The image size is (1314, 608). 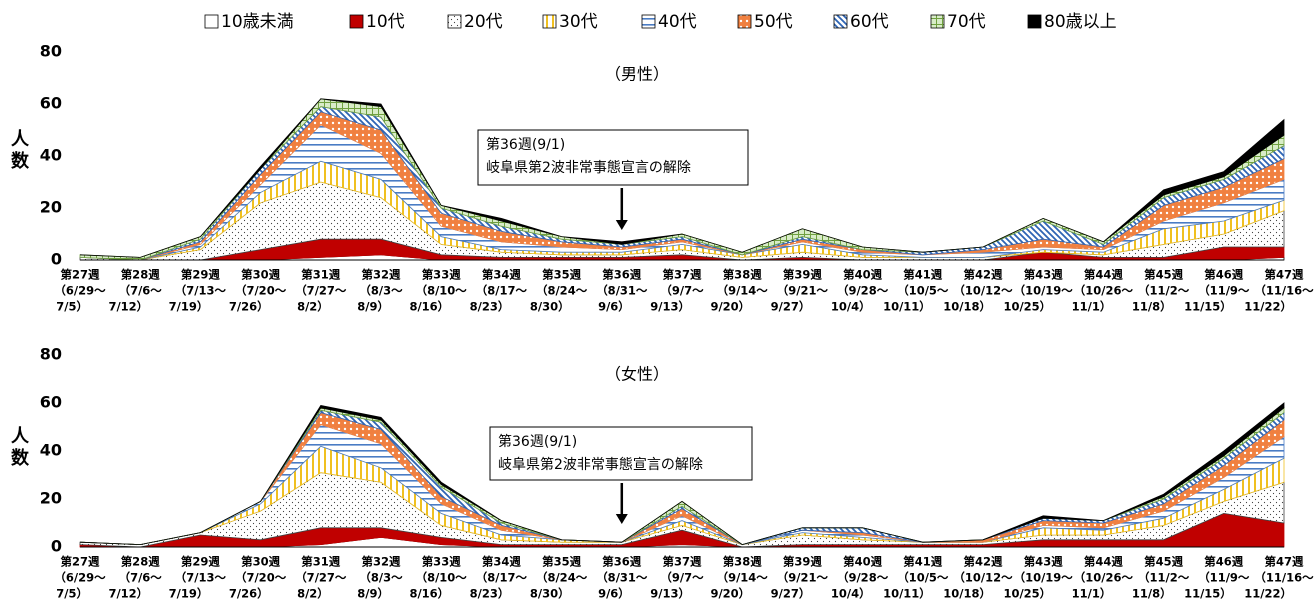 What do you see at coordinates (637, 74) in the screenshot?
I see `subtitle: （男性）` at bounding box center [637, 74].